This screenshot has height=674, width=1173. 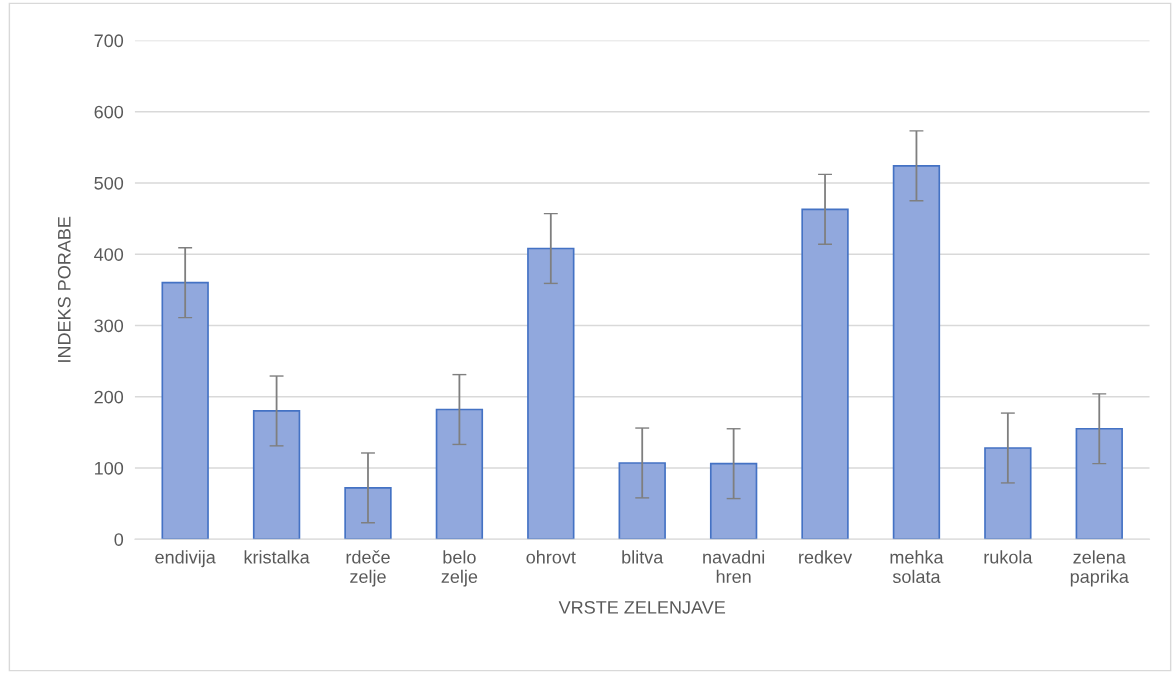 I want to click on x-tick-label: endivija, so click(x=185, y=559).